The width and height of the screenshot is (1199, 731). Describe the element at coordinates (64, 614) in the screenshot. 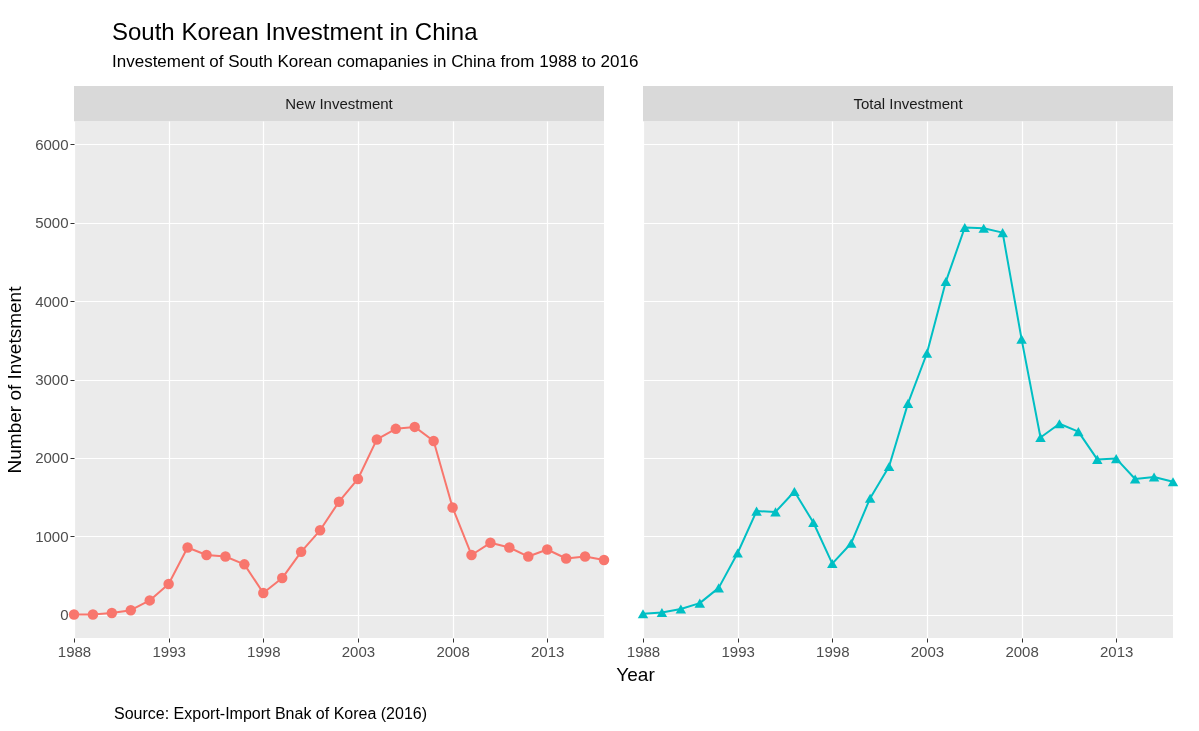

I see `y-tick-label: 0` at that location.